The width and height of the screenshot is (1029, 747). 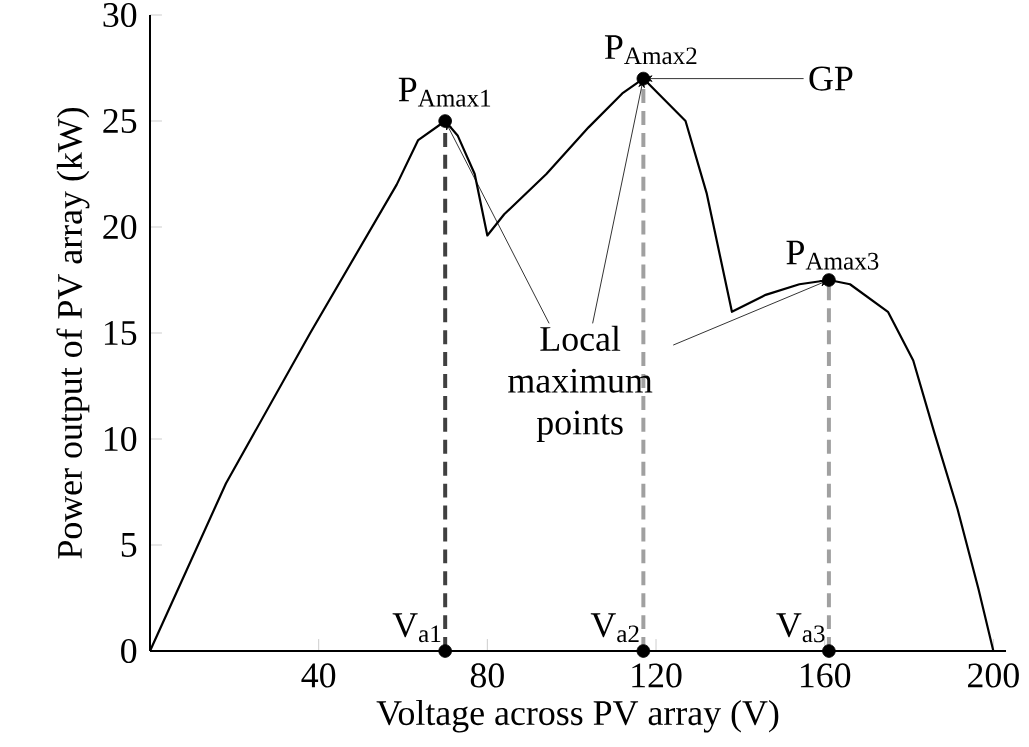 I want to click on annotation: P$_{Amax1}$, so click(x=444, y=92).